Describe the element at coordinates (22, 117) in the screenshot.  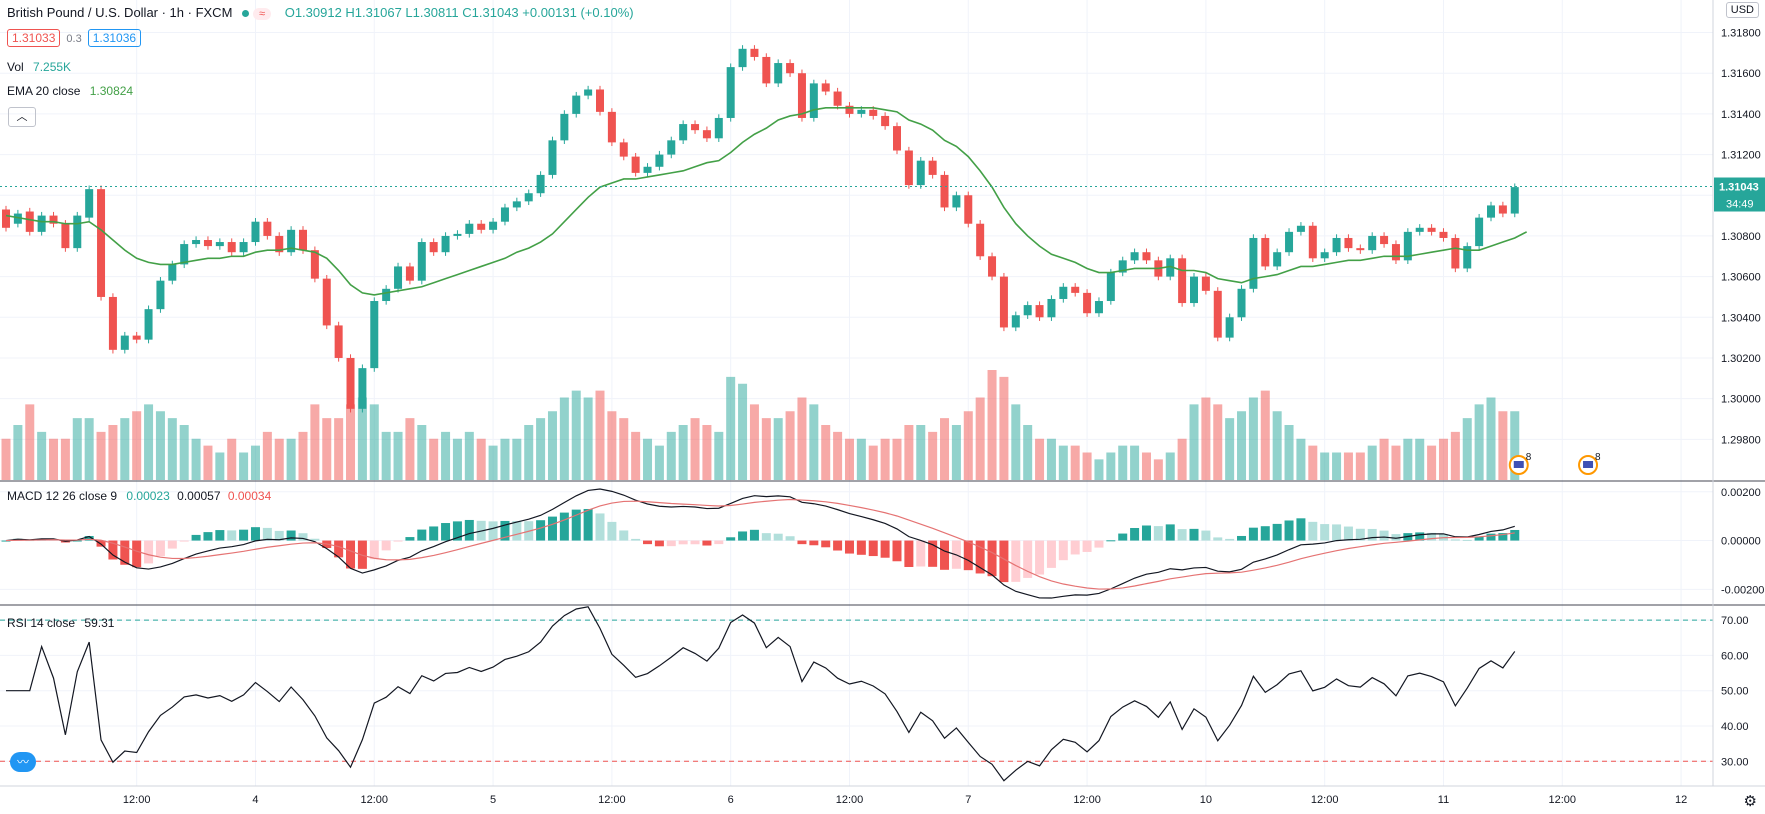
I see `chevron-up-icon: ︿` at that location.